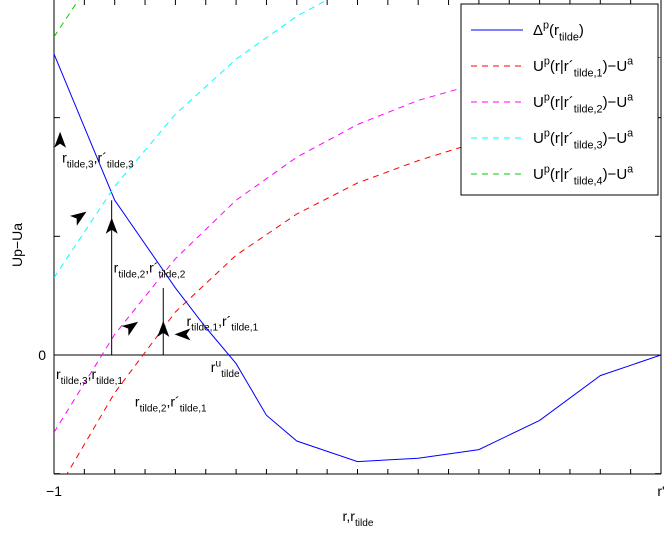 The width and height of the screenshot is (665, 542). What do you see at coordinates (558, 32) in the screenshot?
I see `legend-label-1: Δp(rtilde)` at bounding box center [558, 32].